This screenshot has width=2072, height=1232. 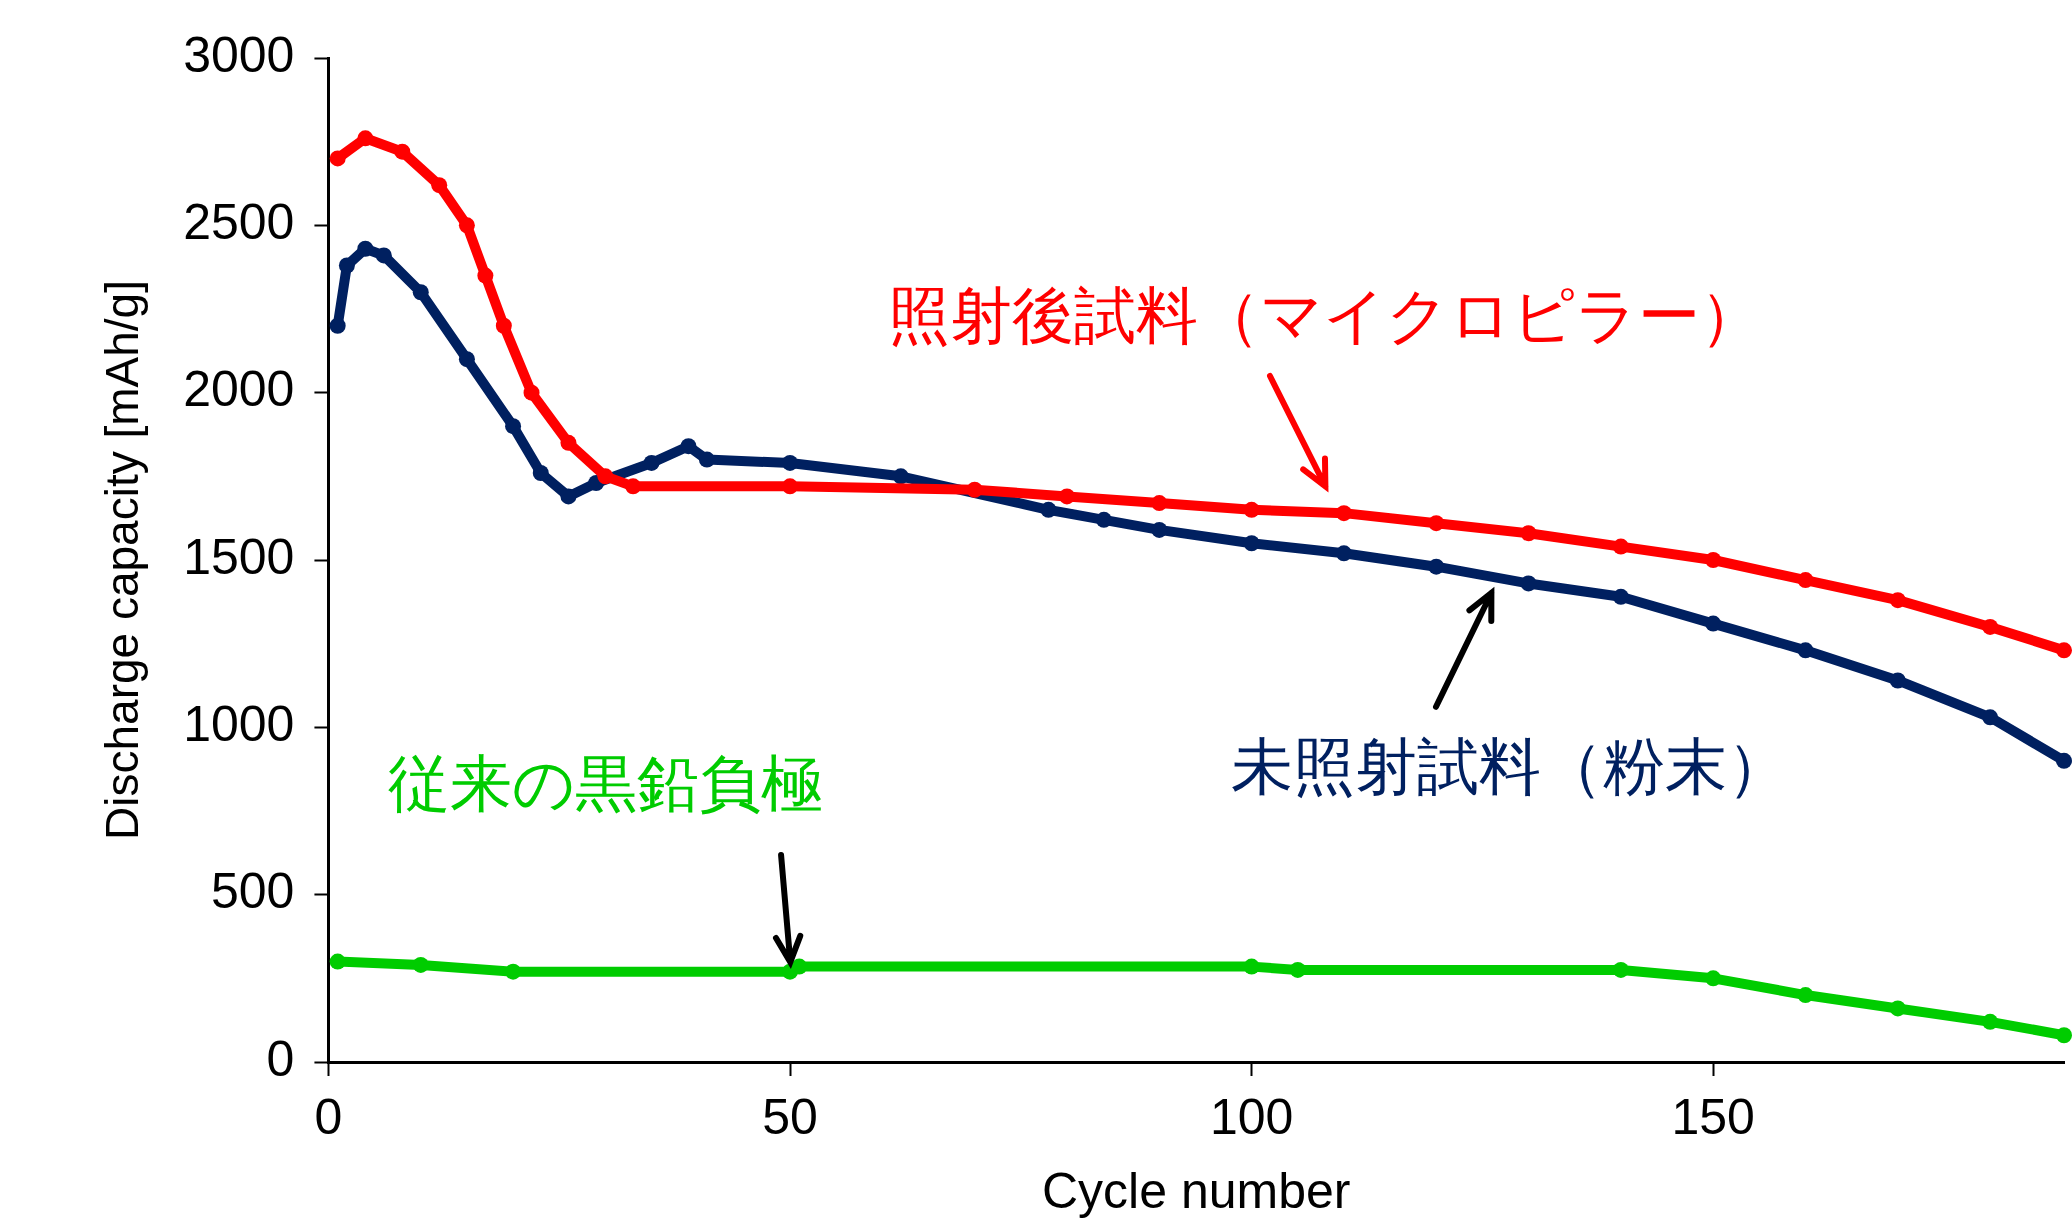 I want to click on y-axis-title: Discharge capacity [mAh/g], so click(x=122, y=560).